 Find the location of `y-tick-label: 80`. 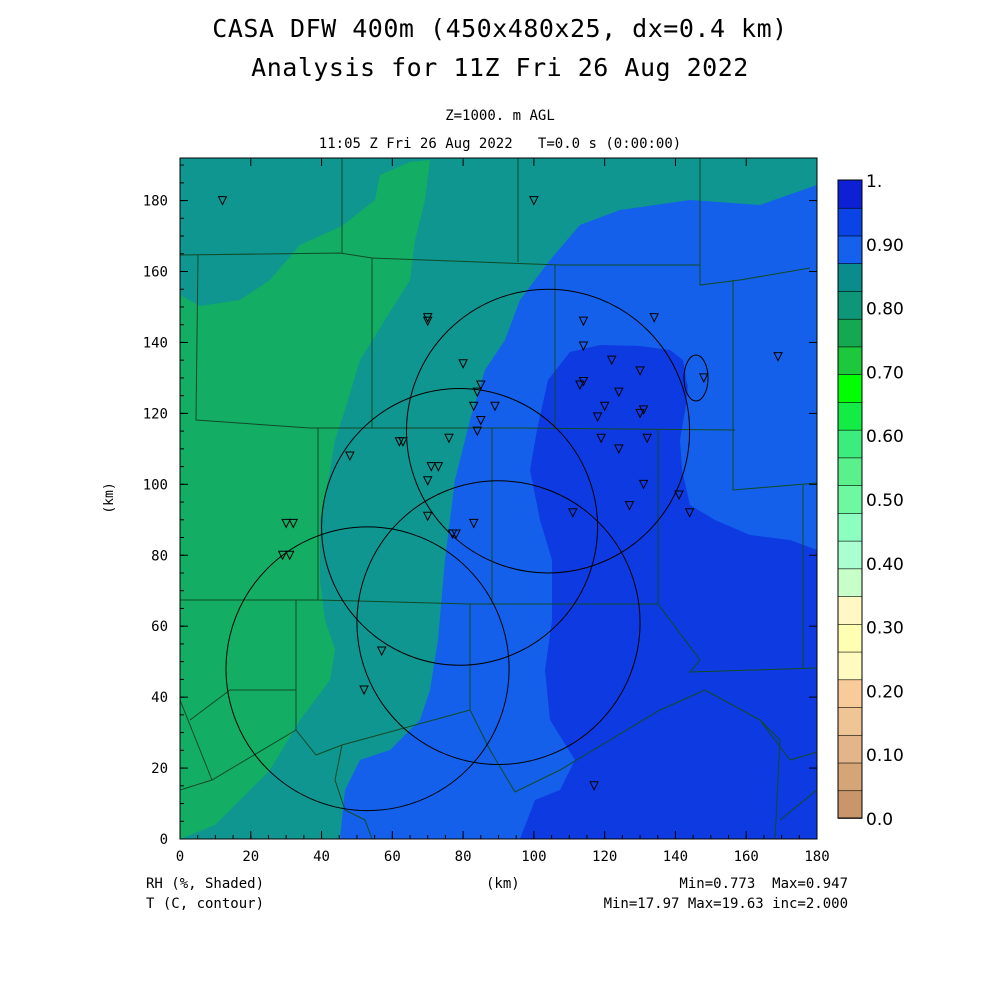

y-tick-label: 80 is located at coordinates (159, 556).